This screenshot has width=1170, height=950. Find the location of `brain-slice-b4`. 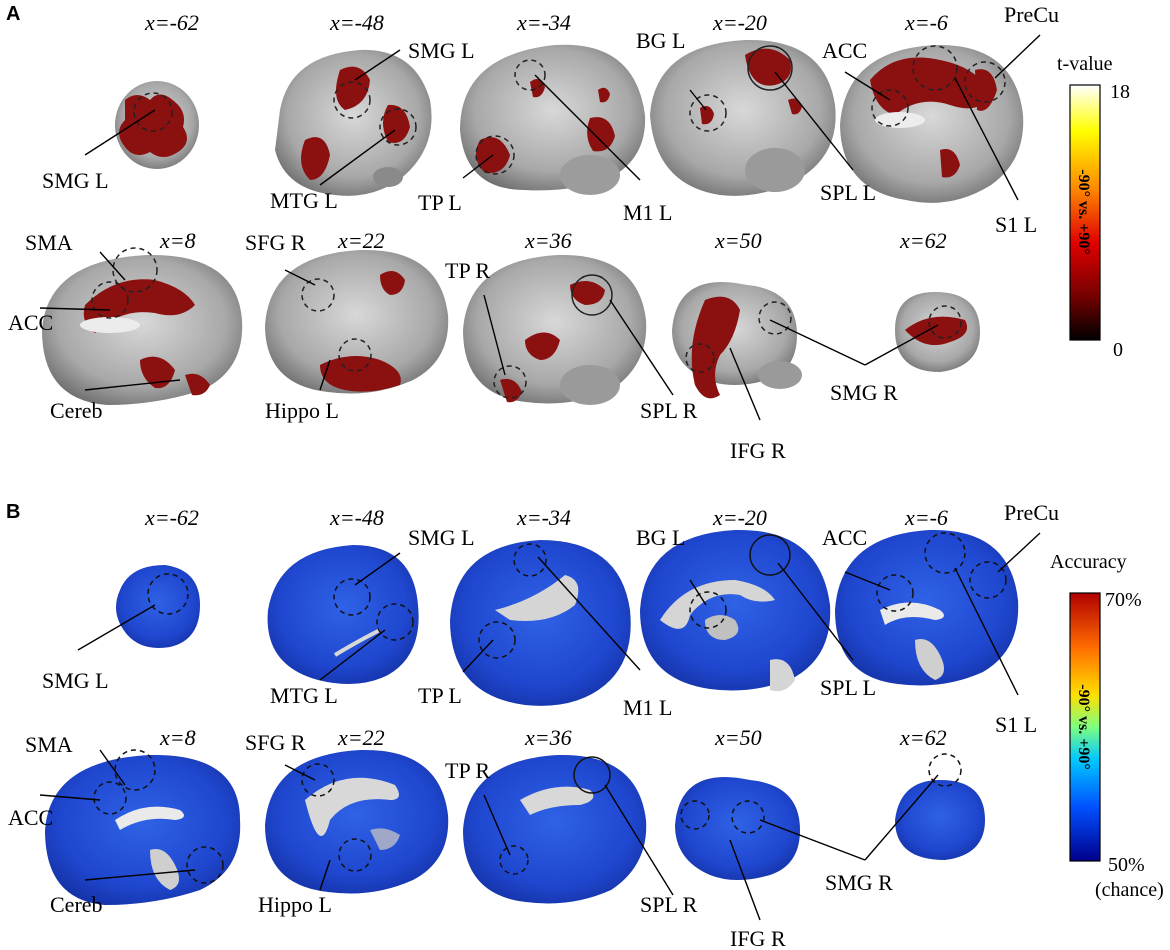

brain-slice-b4 is located at coordinates (735, 610).